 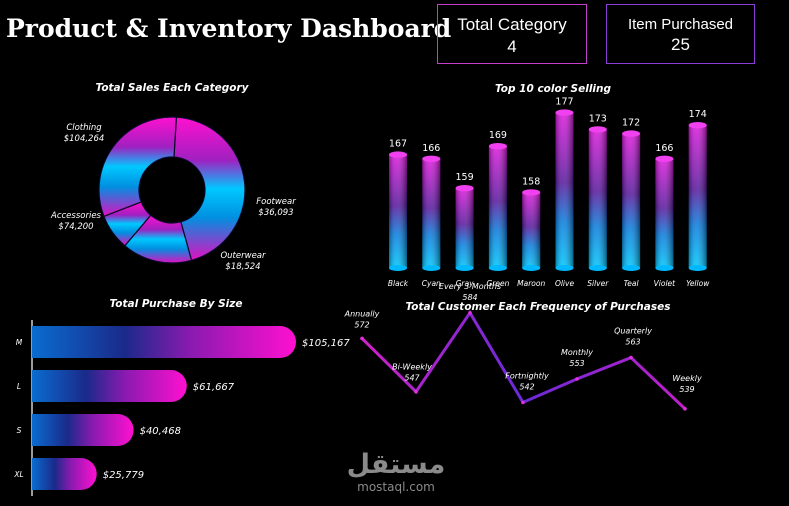 I want to click on color-bar-shade-maroon, so click(x=531, y=230).